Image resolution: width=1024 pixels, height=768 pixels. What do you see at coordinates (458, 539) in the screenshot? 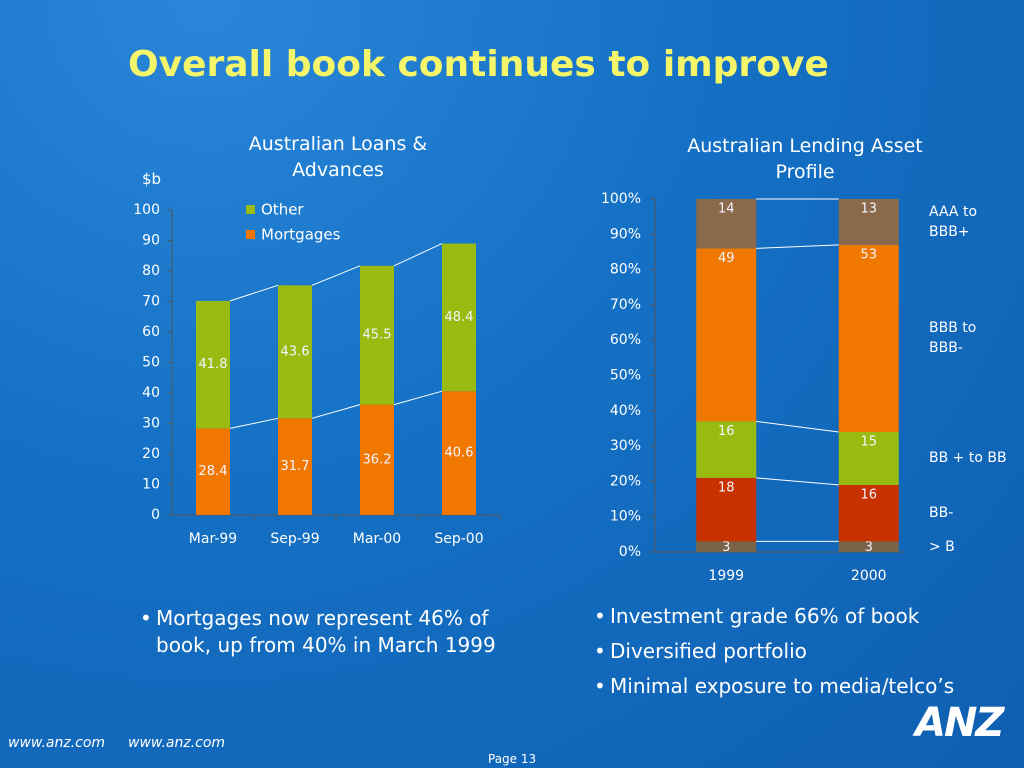
I see `x-tick-label: Sep-00` at bounding box center [458, 539].